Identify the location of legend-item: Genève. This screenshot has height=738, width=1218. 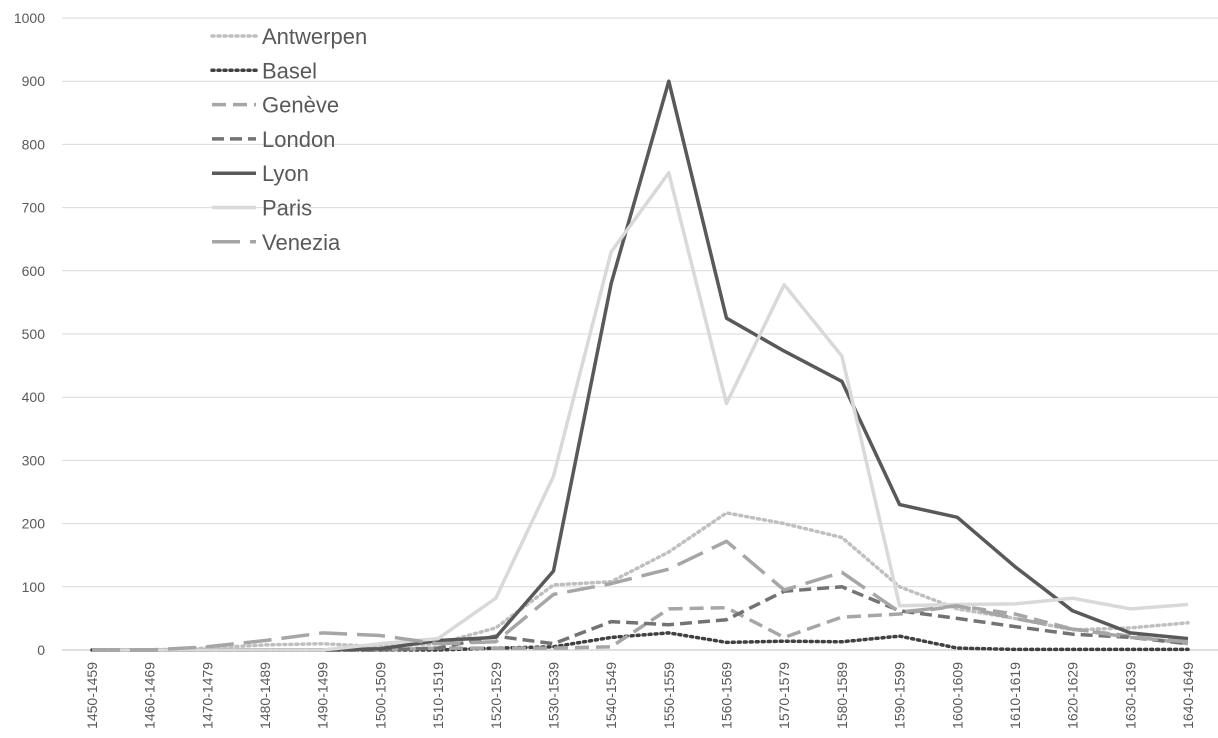
(275, 105).